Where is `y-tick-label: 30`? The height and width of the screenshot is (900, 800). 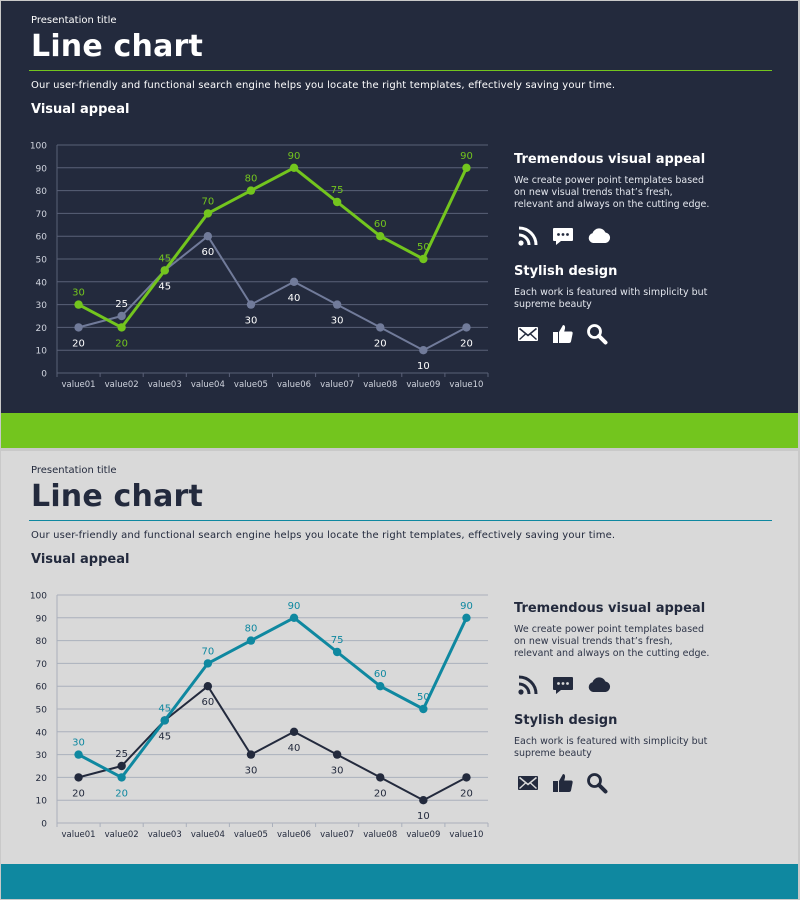
y-tick-label: 30 is located at coordinates (42, 306).